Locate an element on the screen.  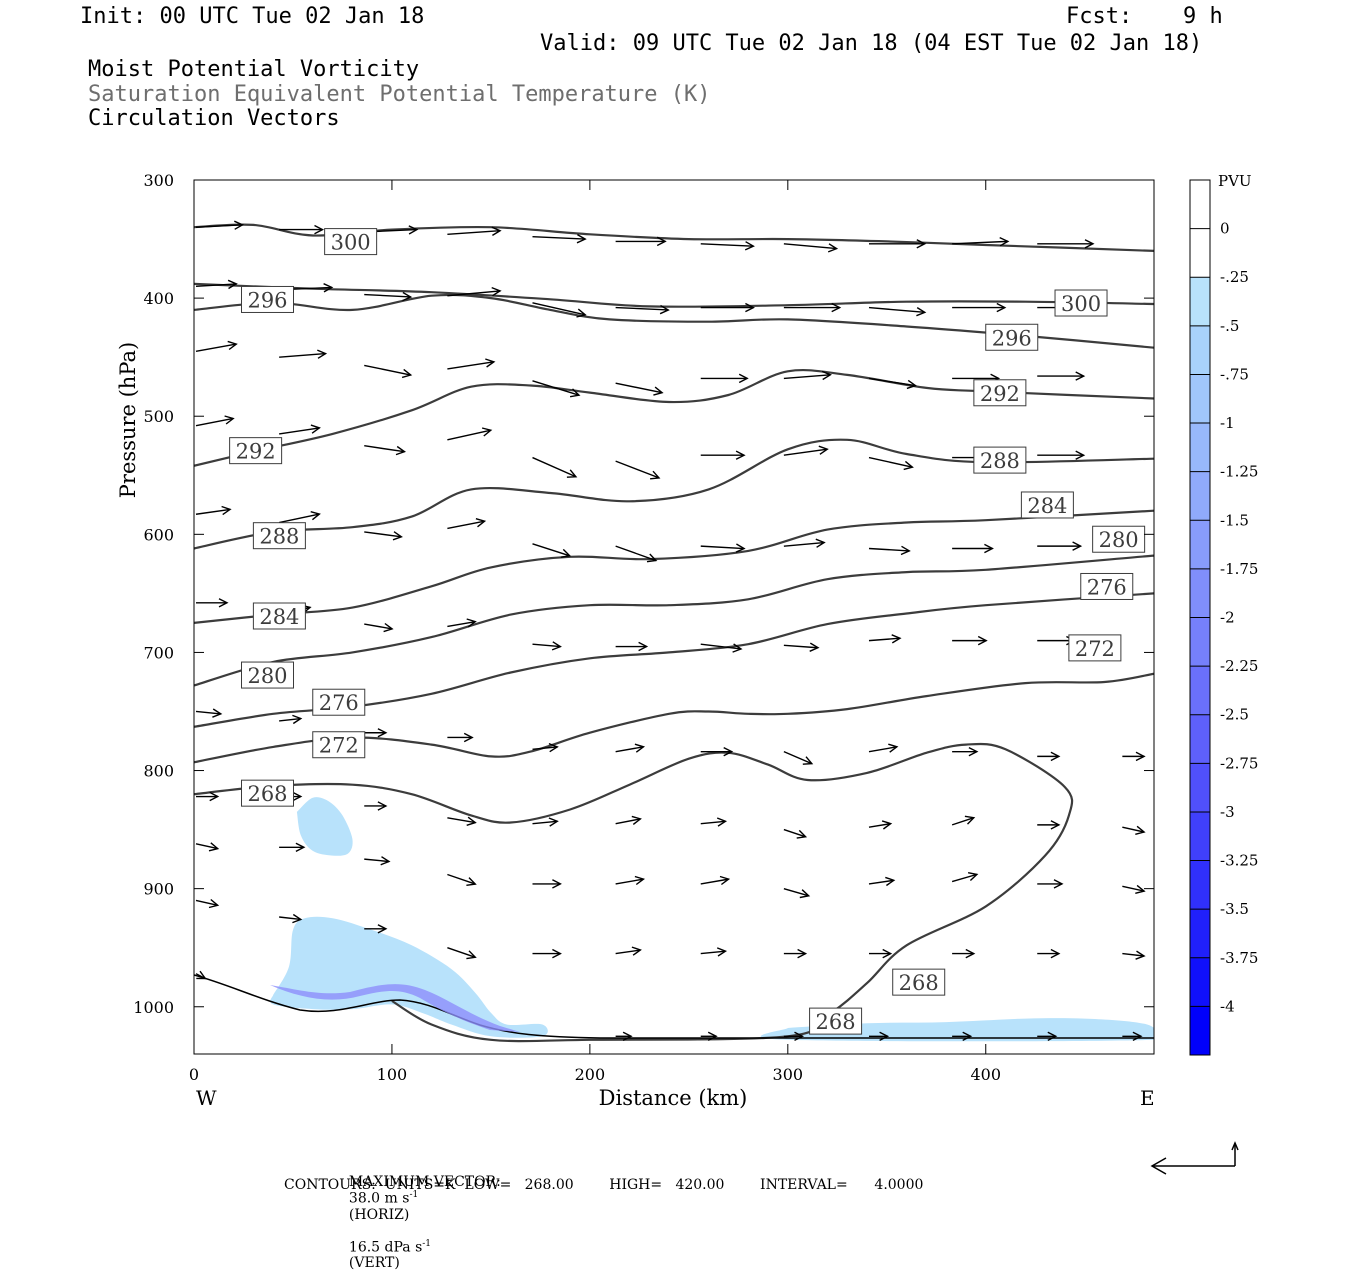
x-tick-label: 300 is located at coordinates (788, 1074).